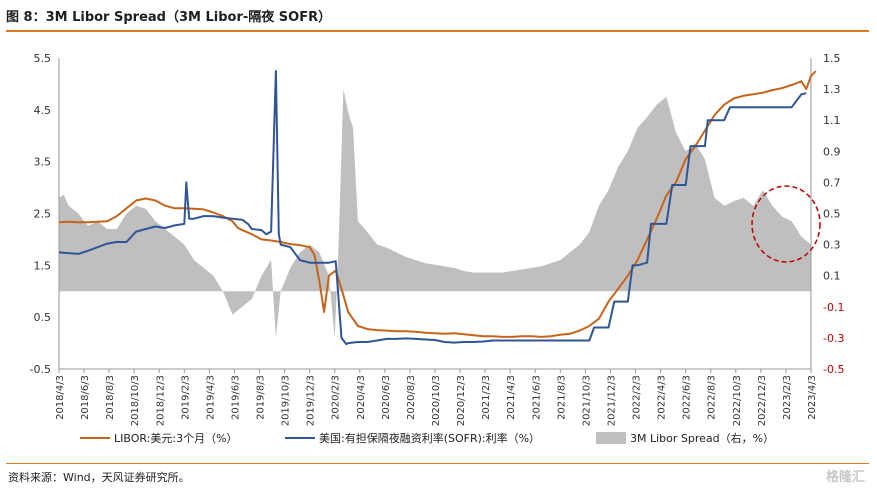  Describe the element at coordinates (787, 397) in the screenshot. I see `x-tick-label: 2023/2/3` at that location.